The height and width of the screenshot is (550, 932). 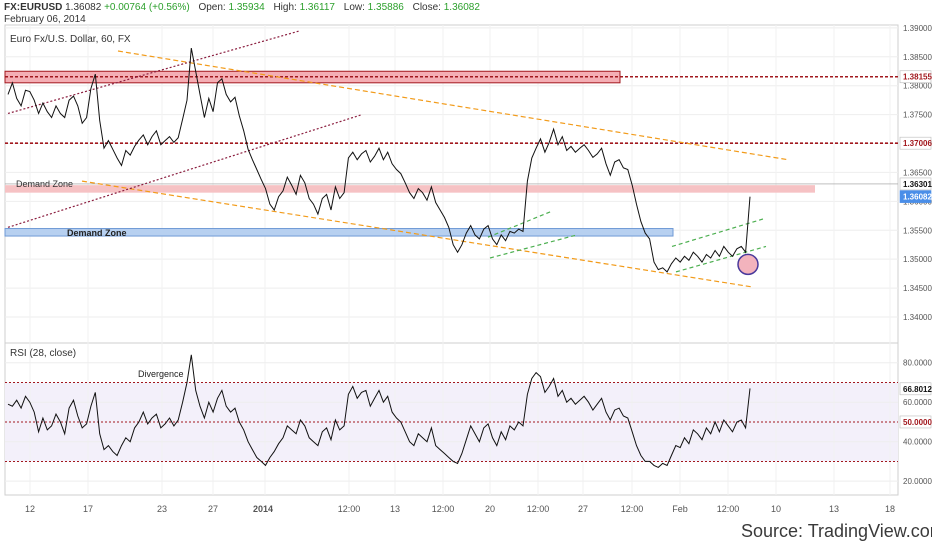 What do you see at coordinates (461, 7) in the screenshot?
I see `close-value: 1.36082` at bounding box center [461, 7].